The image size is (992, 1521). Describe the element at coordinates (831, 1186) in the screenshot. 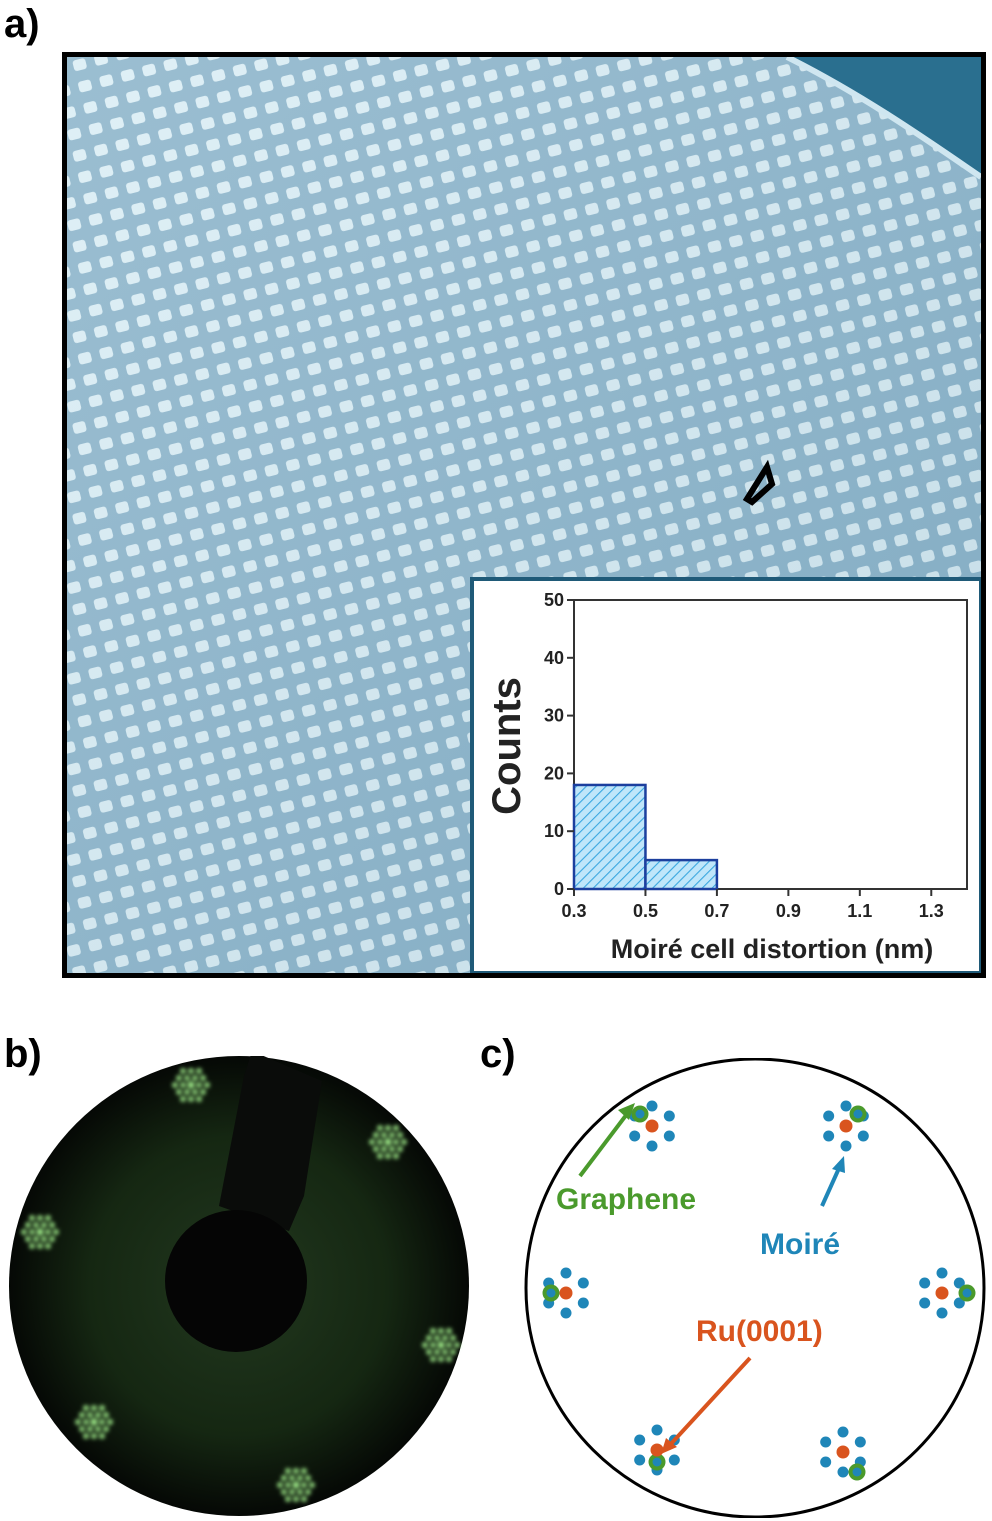

I see `moire-arrow-line` at that location.